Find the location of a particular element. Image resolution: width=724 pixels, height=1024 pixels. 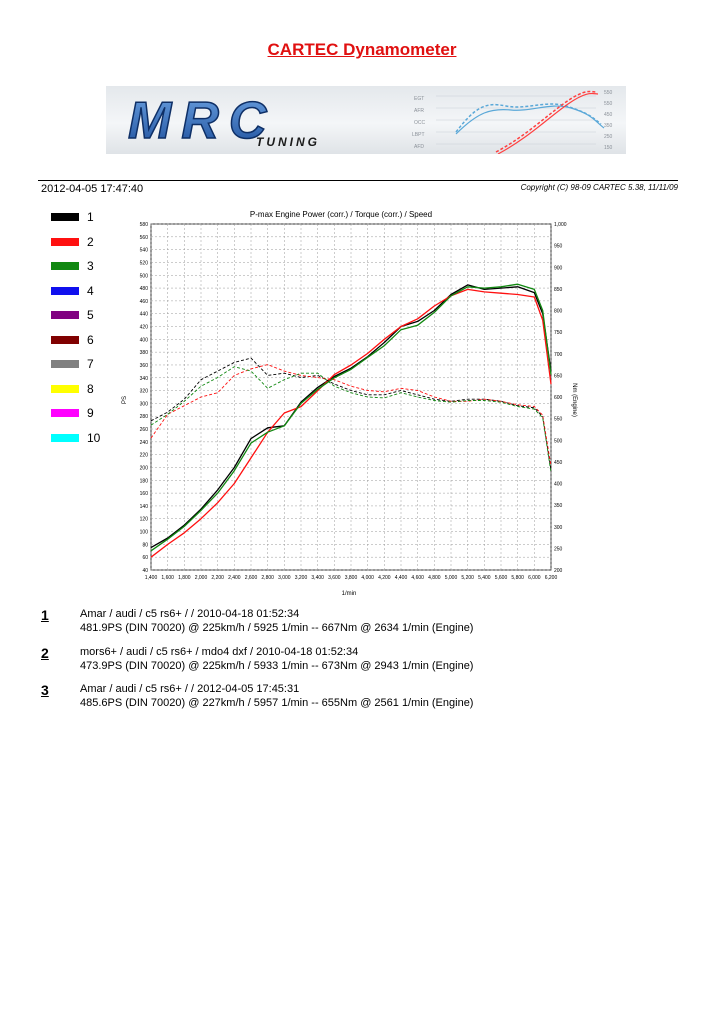

y-right-tick-label: 350 is located at coordinates (558, 506).